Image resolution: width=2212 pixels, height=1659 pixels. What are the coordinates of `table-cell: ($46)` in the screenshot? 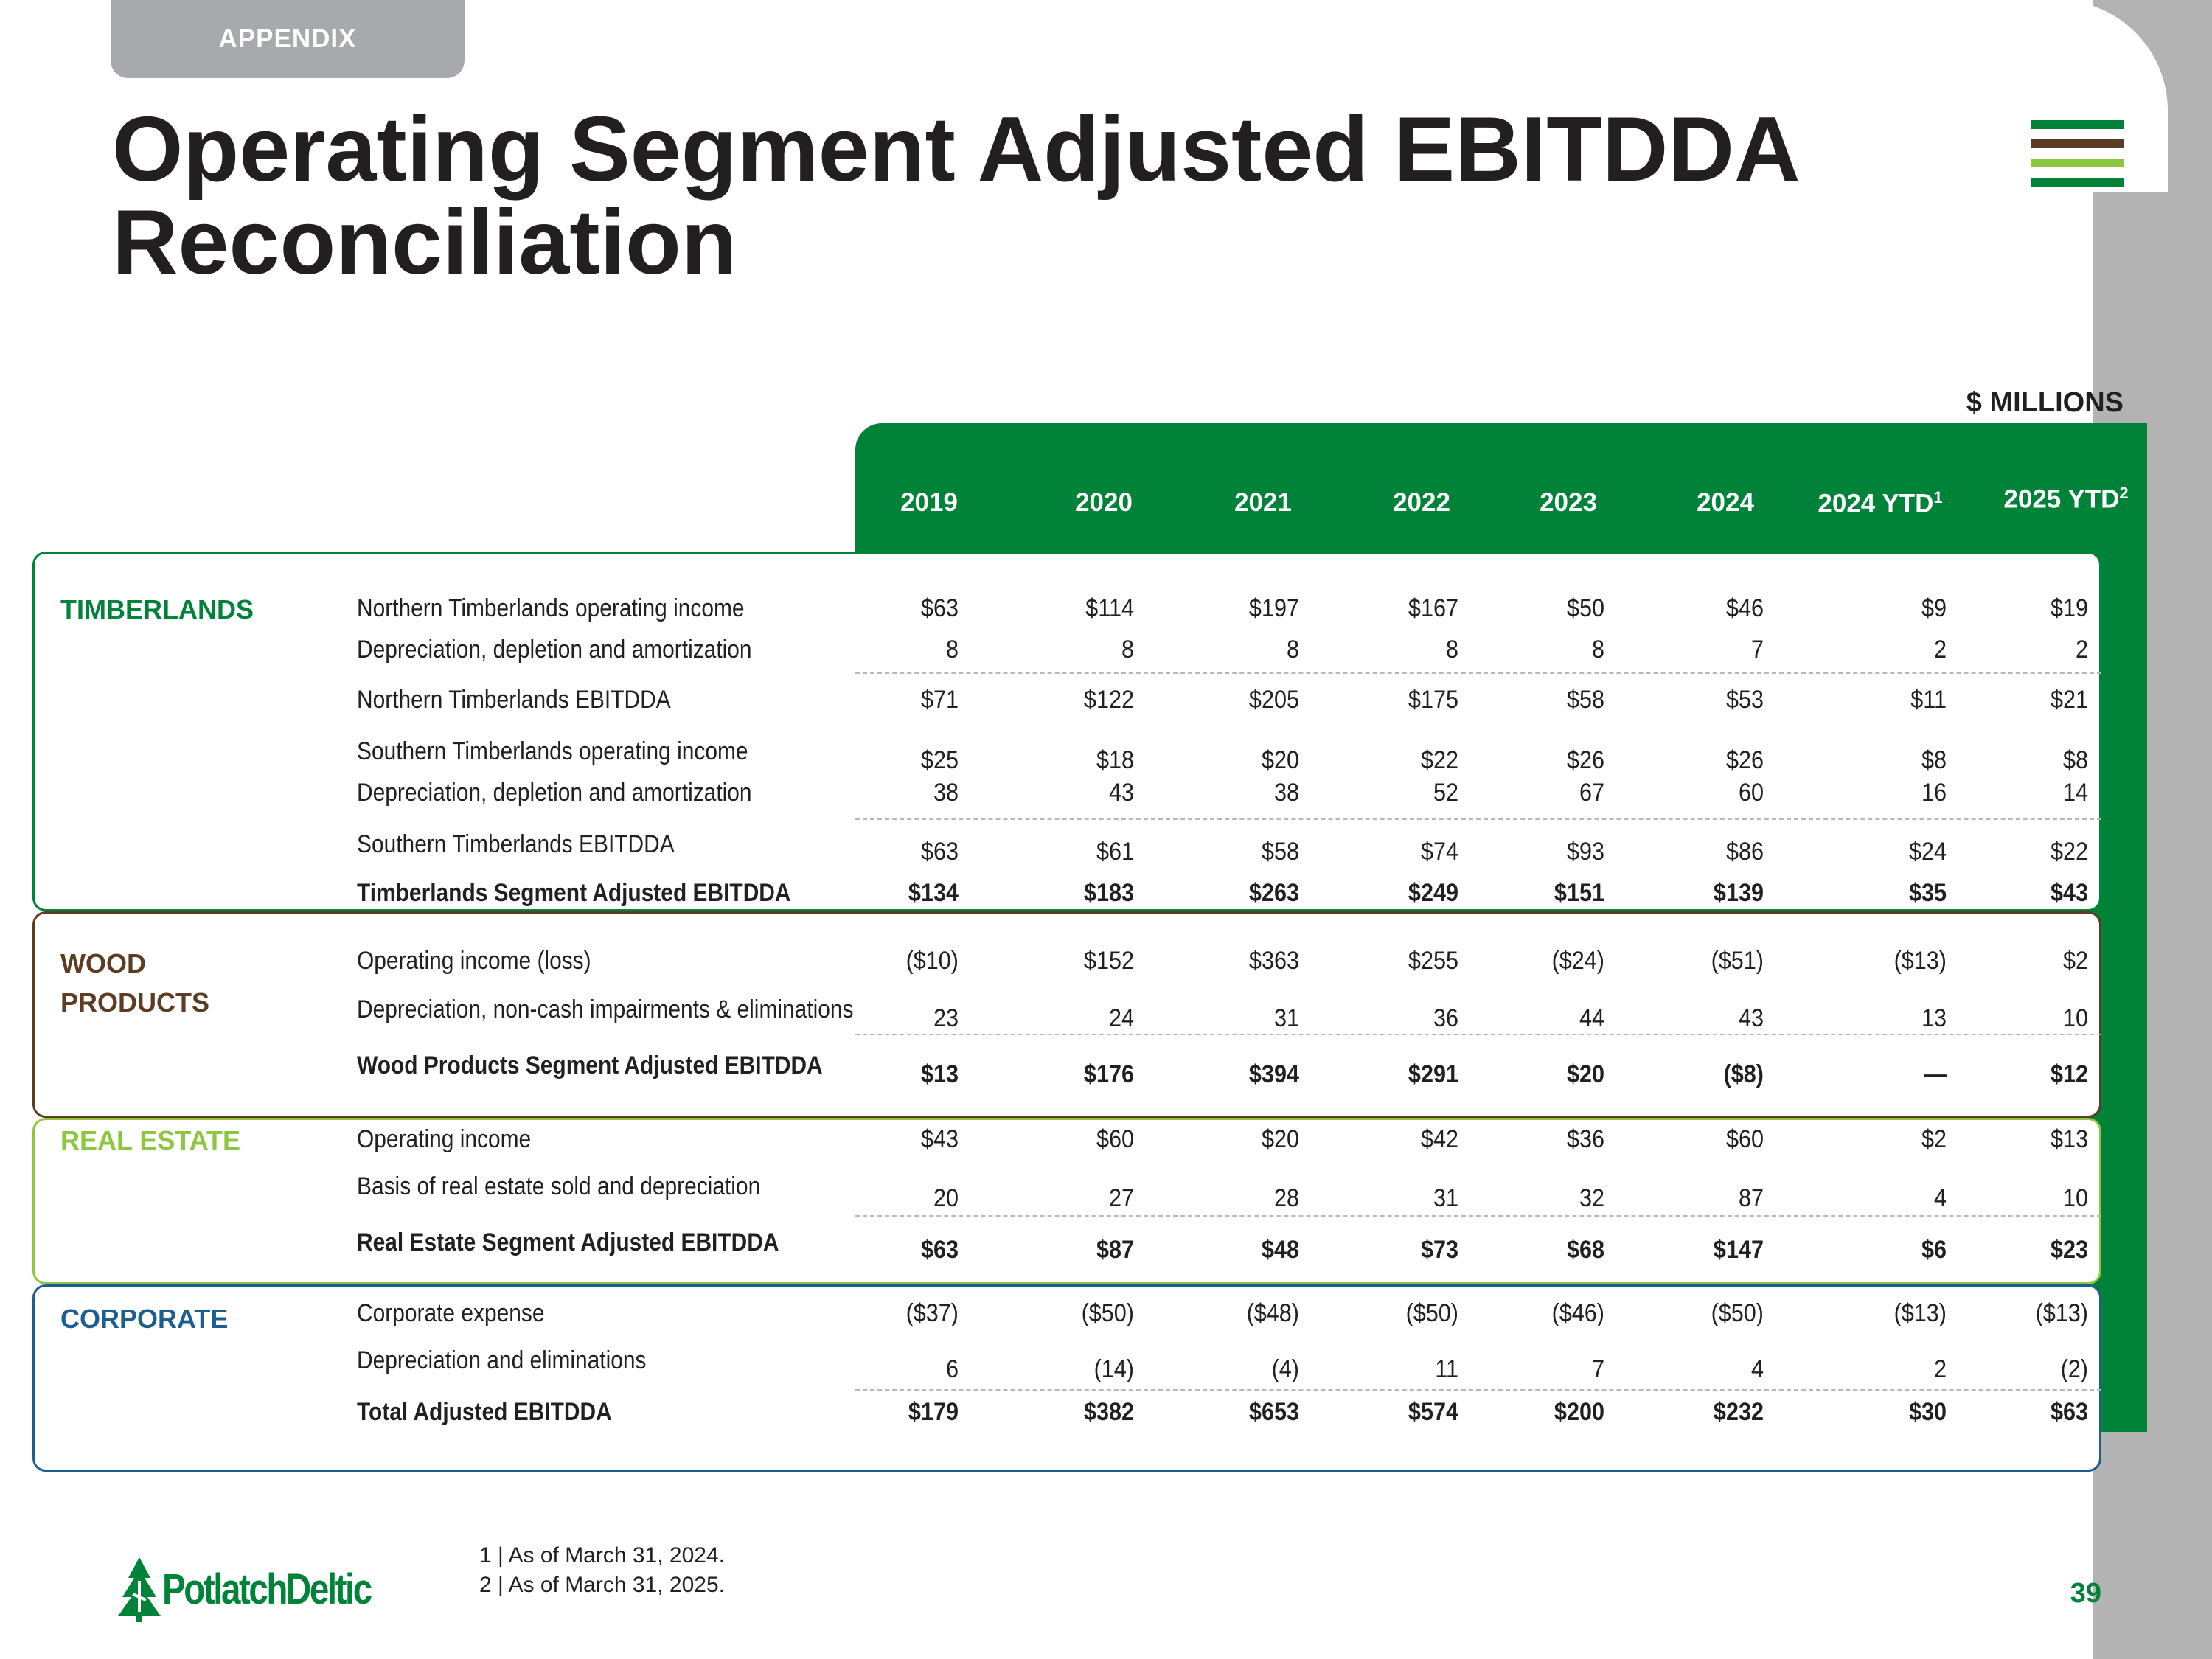 It's located at (1577, 1313).